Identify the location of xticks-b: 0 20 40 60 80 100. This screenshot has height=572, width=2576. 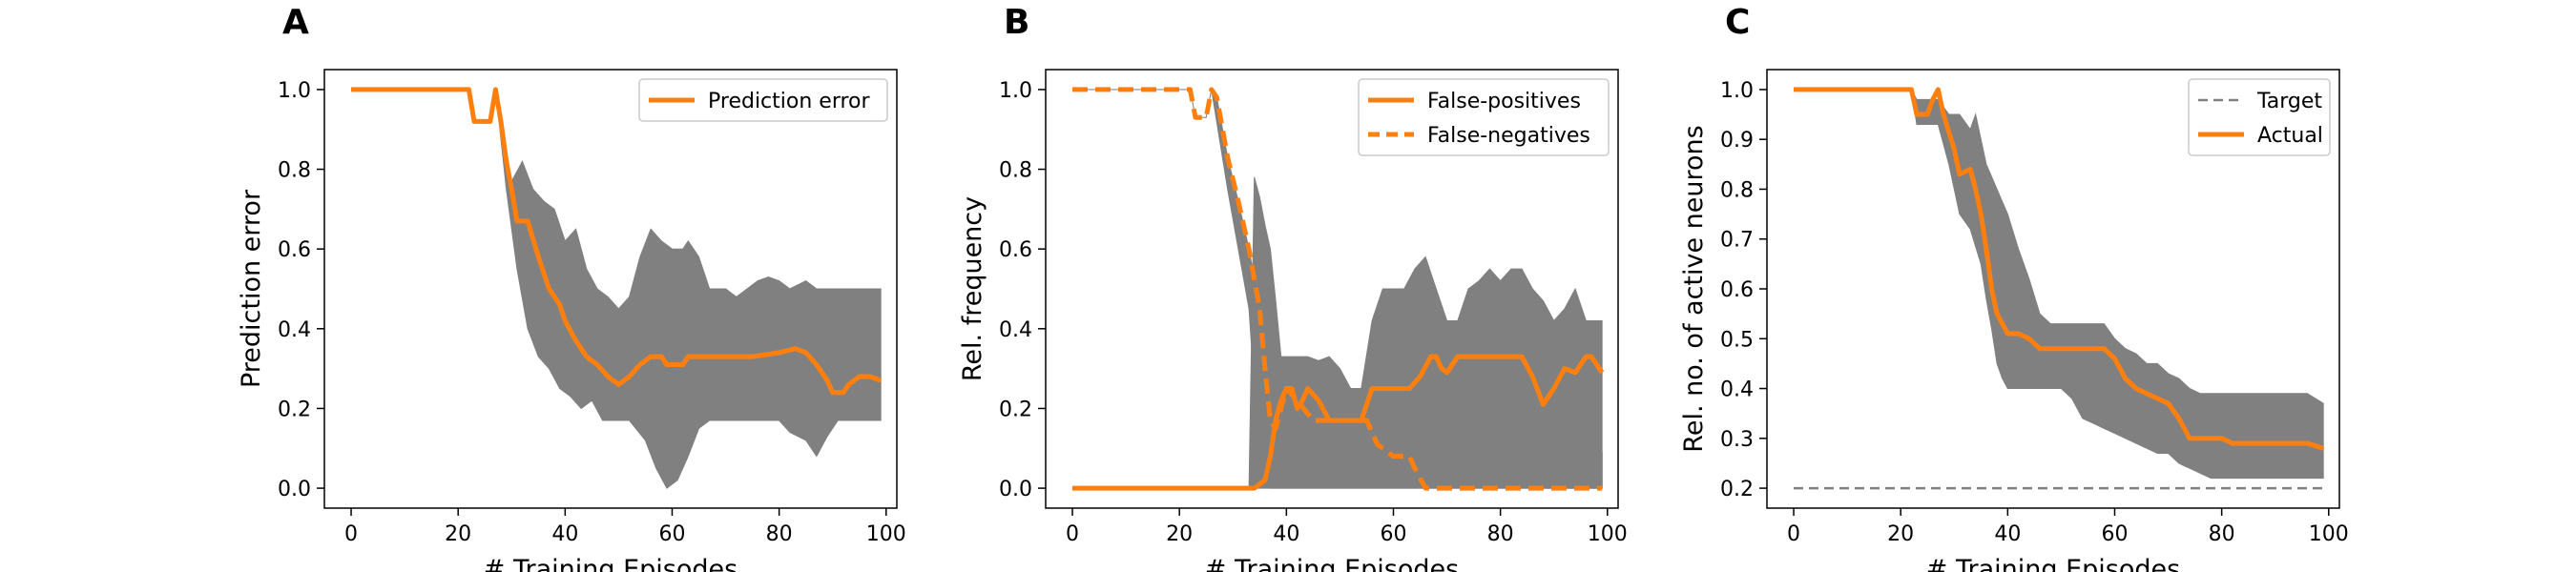
(1347, 527).